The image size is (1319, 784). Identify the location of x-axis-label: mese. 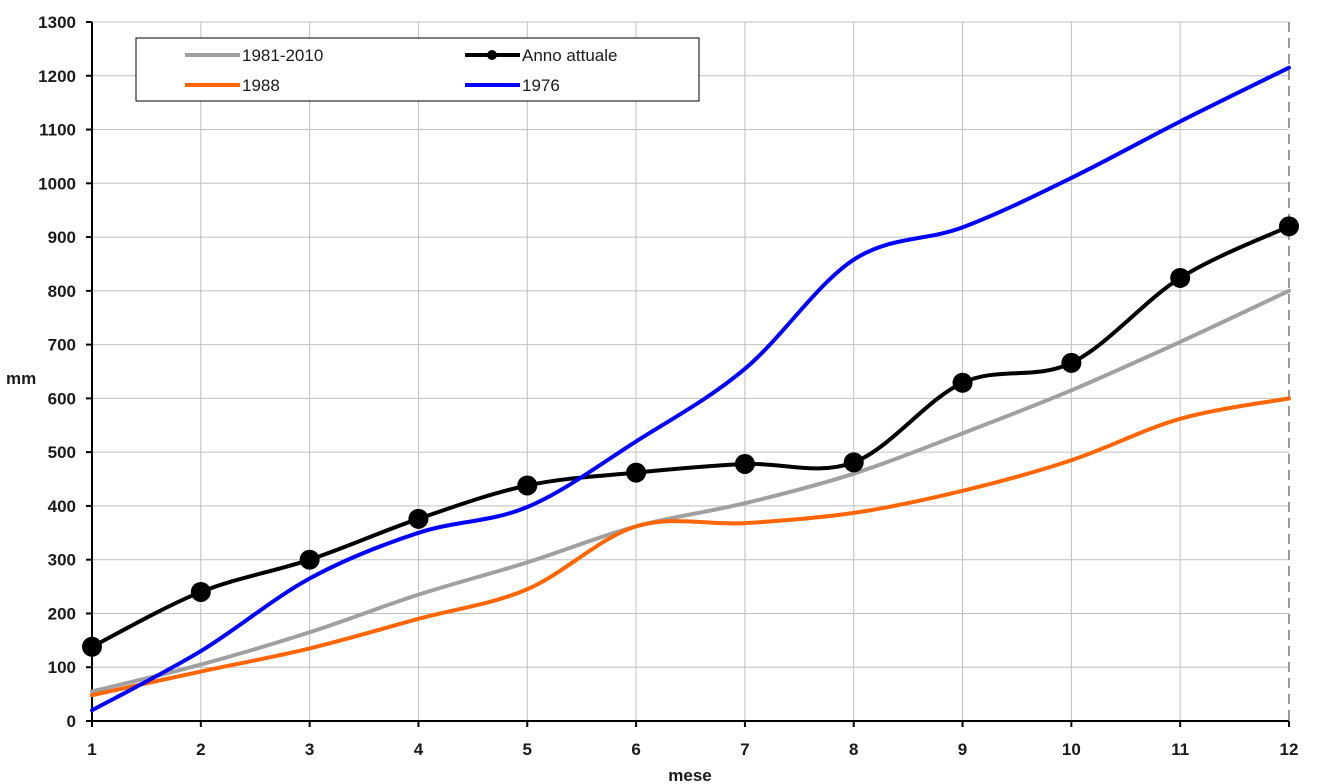
(689, 775).